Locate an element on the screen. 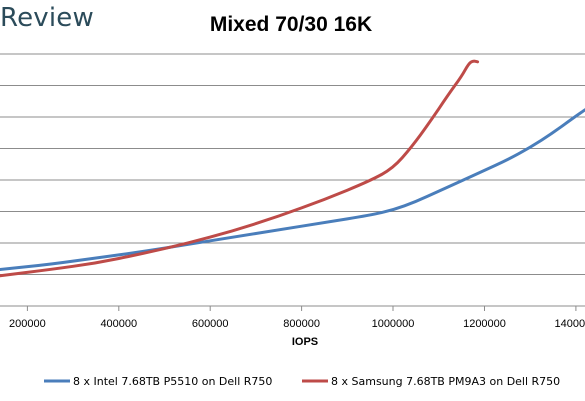 This screenshot has height=401, width=585. x-tick-label-2: 600000 is located at coordinates (210, 324).